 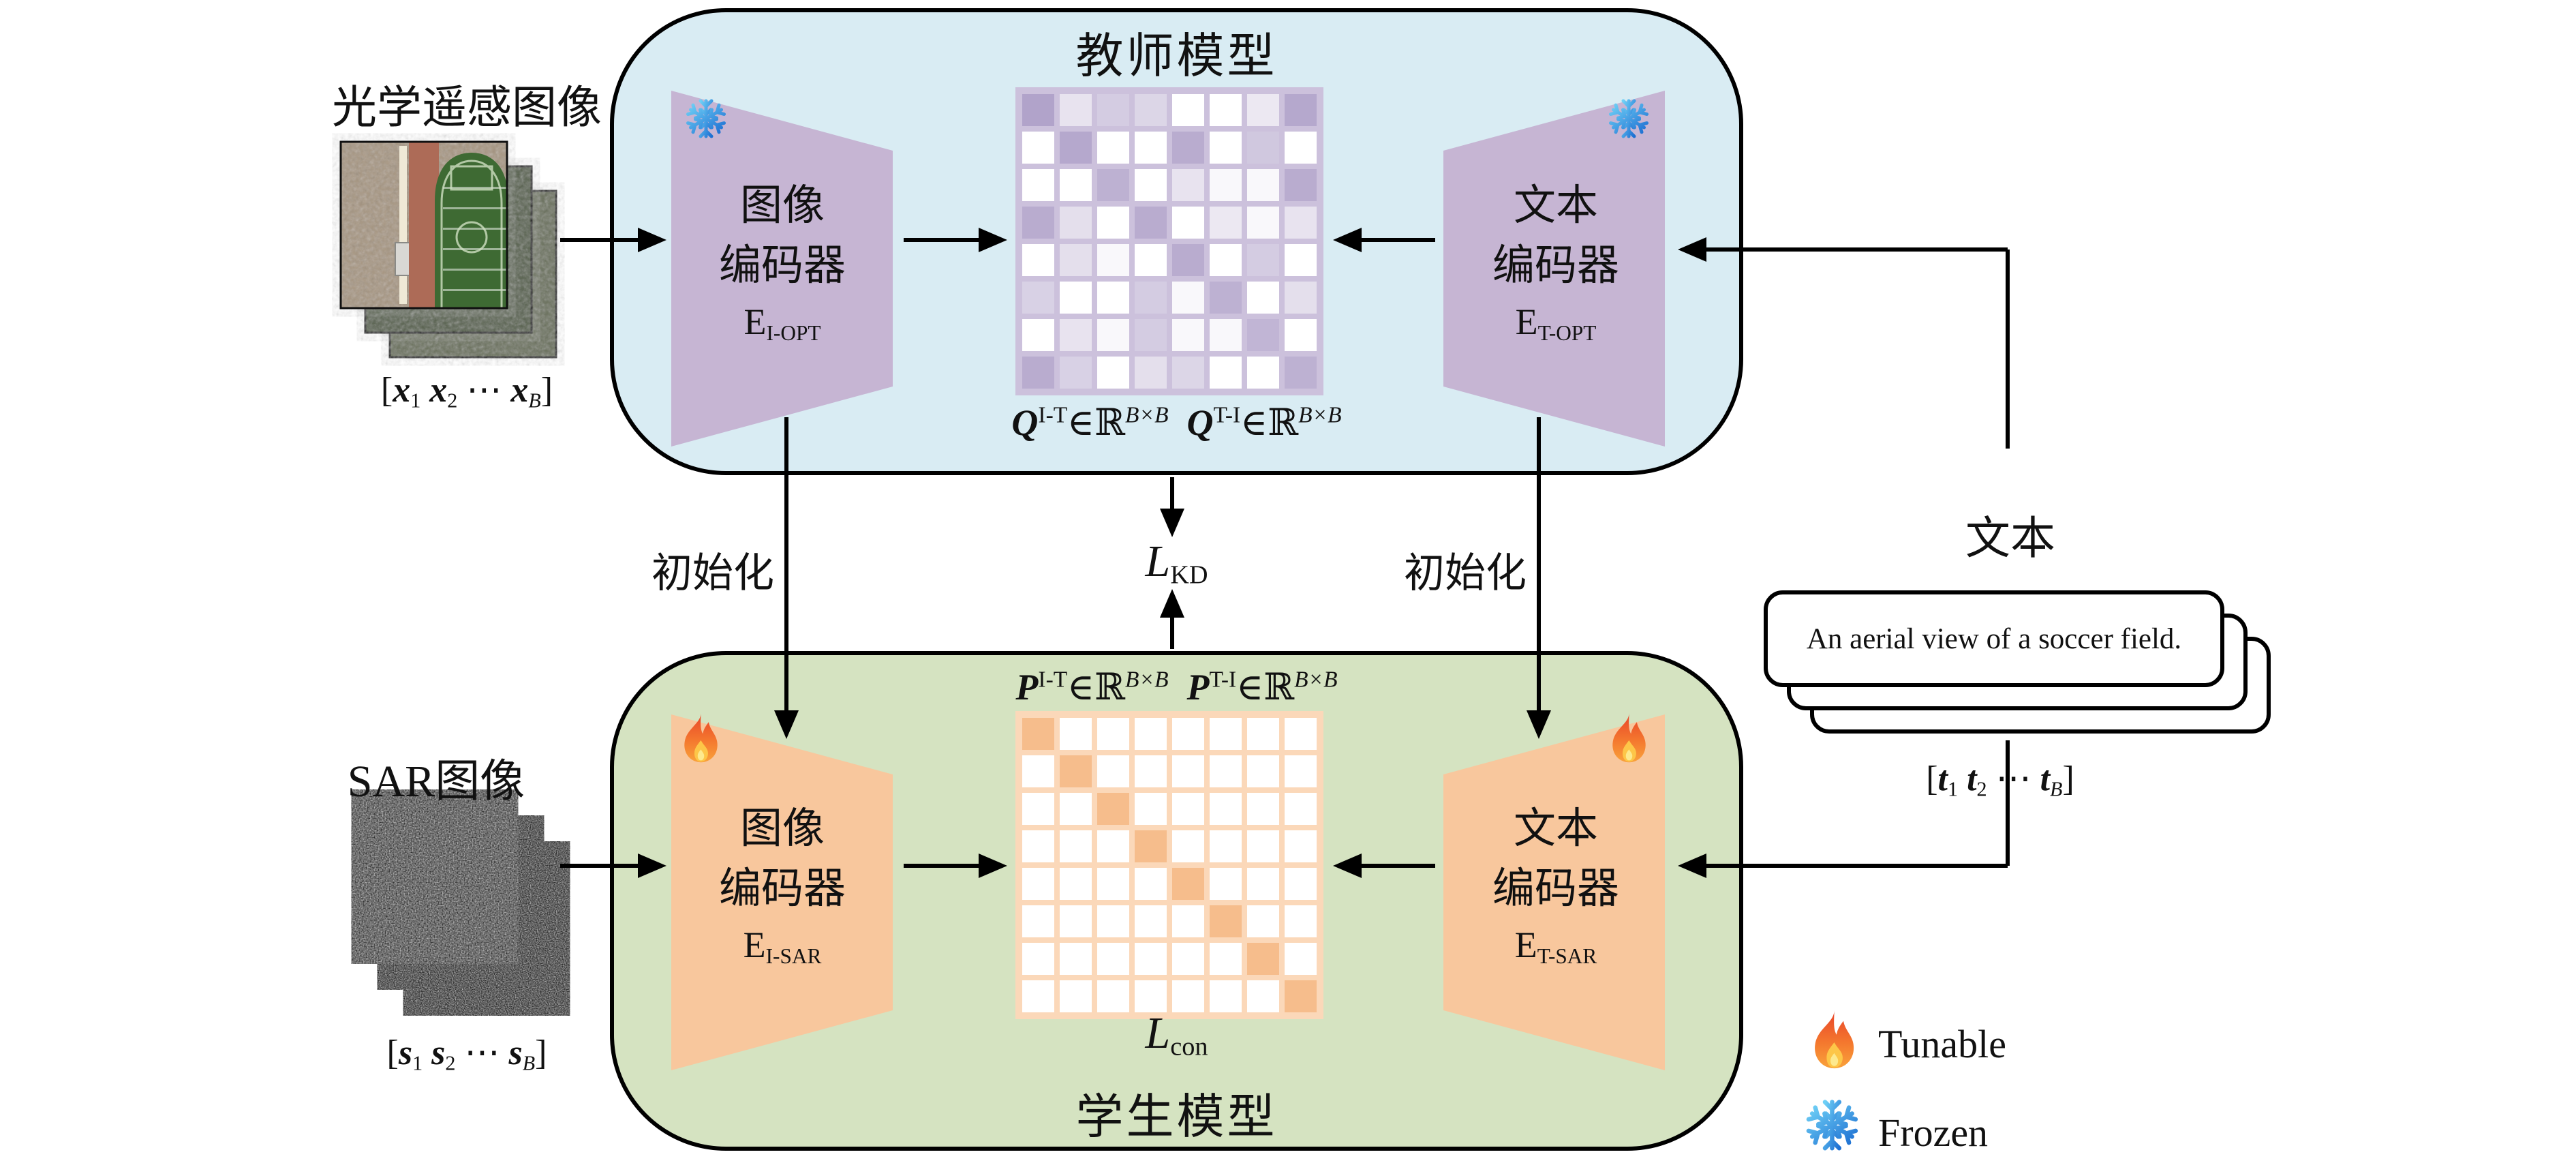 What do you see at coordinates (1176, 563) in the screenshot?
I see `kd-loss-label: LKD` at bounding box center [1176, 563].